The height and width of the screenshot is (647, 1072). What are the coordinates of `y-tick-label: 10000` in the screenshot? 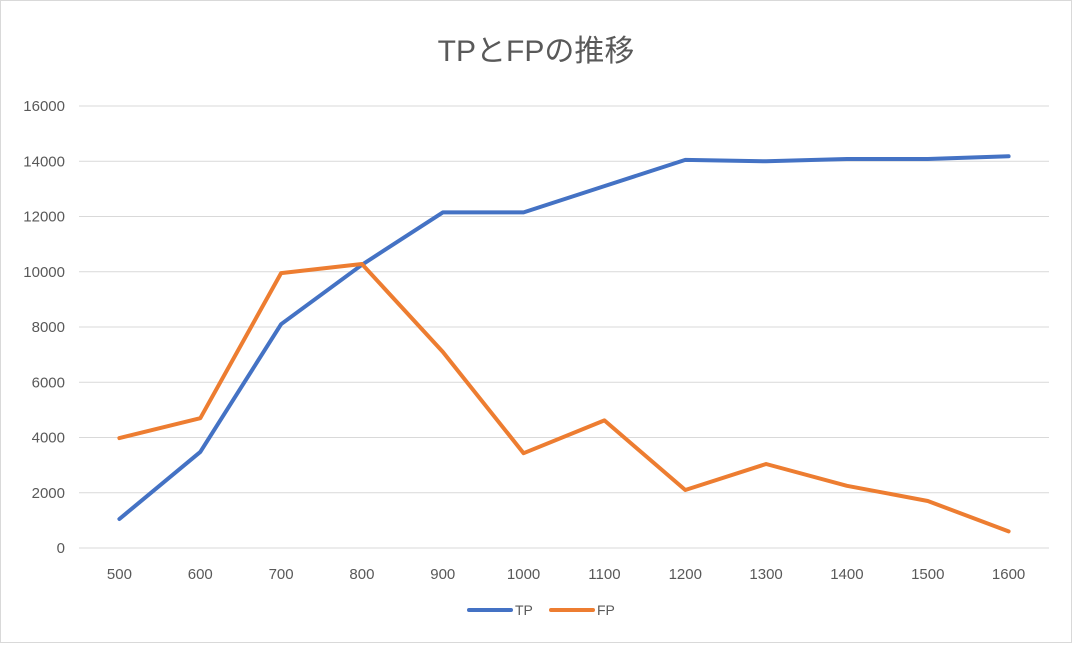 It's located at (44, 272).